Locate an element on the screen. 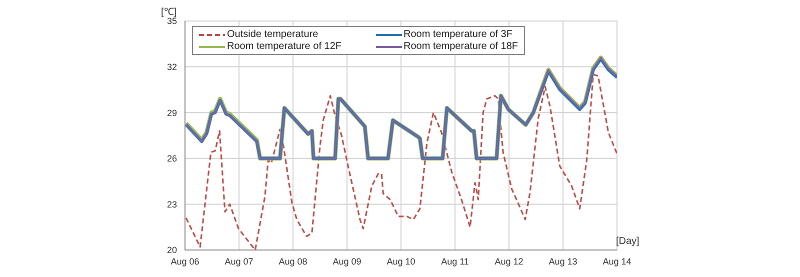 Image resolution: width=800 pixels, height=277 pixels. x-axis-title: [Day] is located at coordinates (628, 241).